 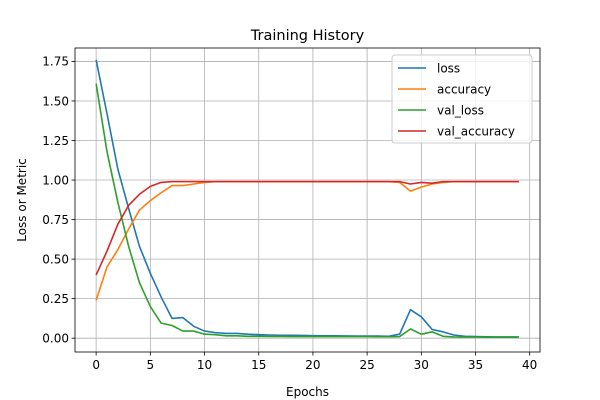 What do you see at coordinates (366, 365) in the screenshot?
I see `x-tick-label: 25` at bounding box center [366, 365].